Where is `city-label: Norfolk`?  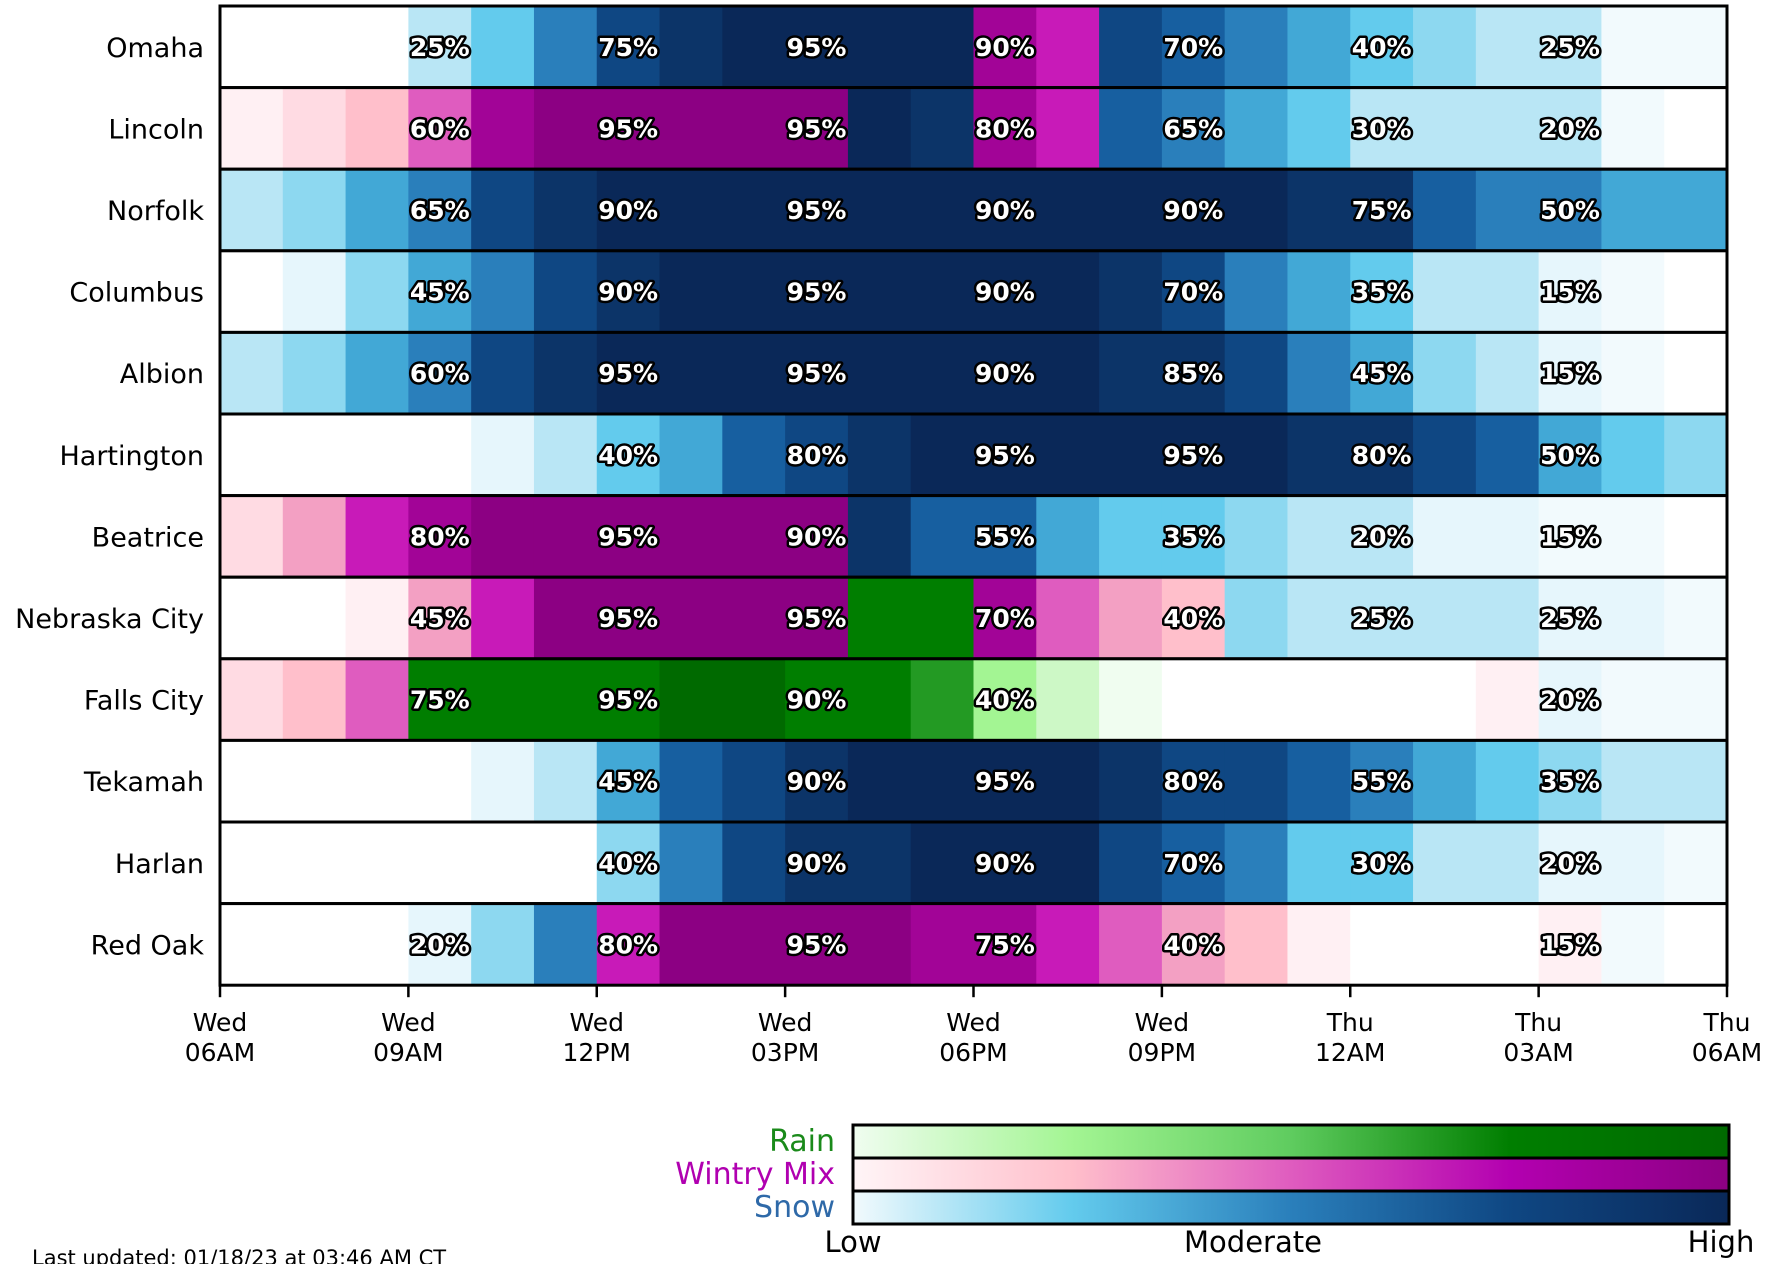
city-label: Norfolk is located at coordinates (155, 211).